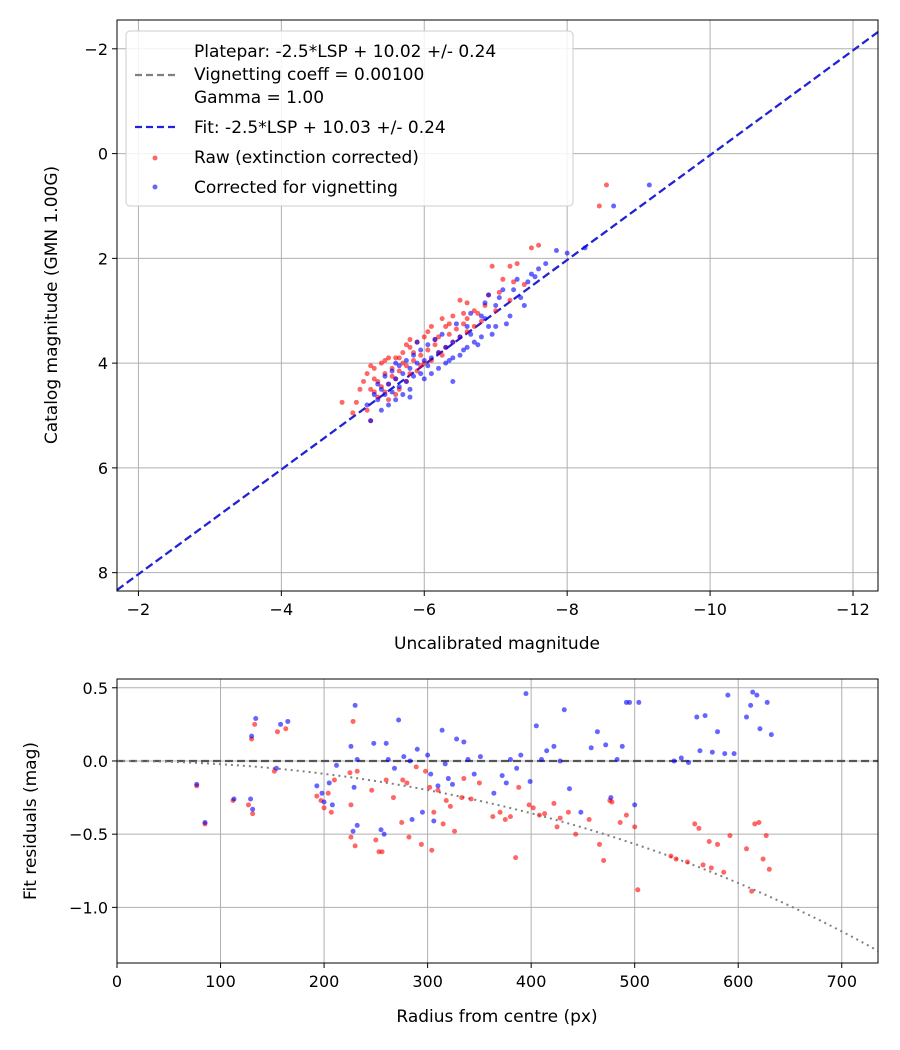 The width and height of the screenshot is (900, 1050). What do you see at coordinates (96, 49) in the screenshot?
I see `top-y-tick-label: −2` at bounding box center [96, 49].